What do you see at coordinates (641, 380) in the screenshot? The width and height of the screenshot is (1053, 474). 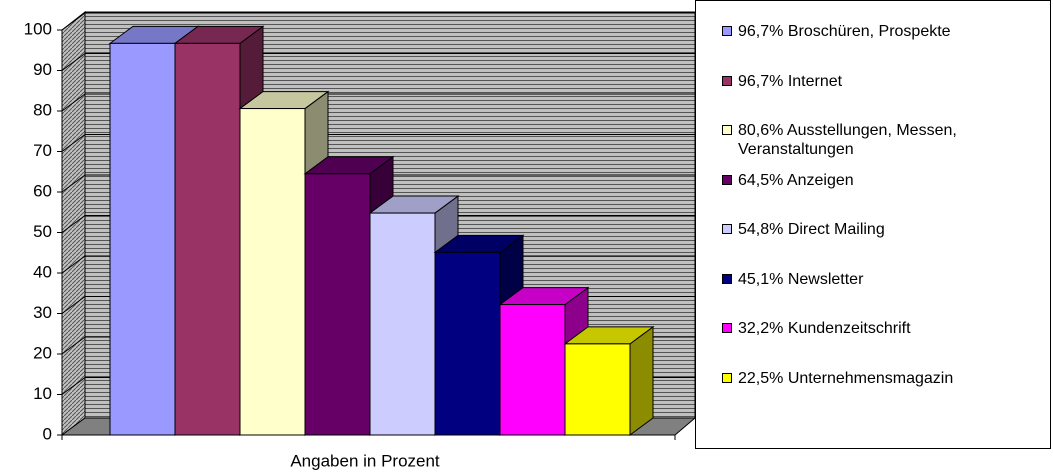 I see `bar-side` at bounding box center [641, 380].